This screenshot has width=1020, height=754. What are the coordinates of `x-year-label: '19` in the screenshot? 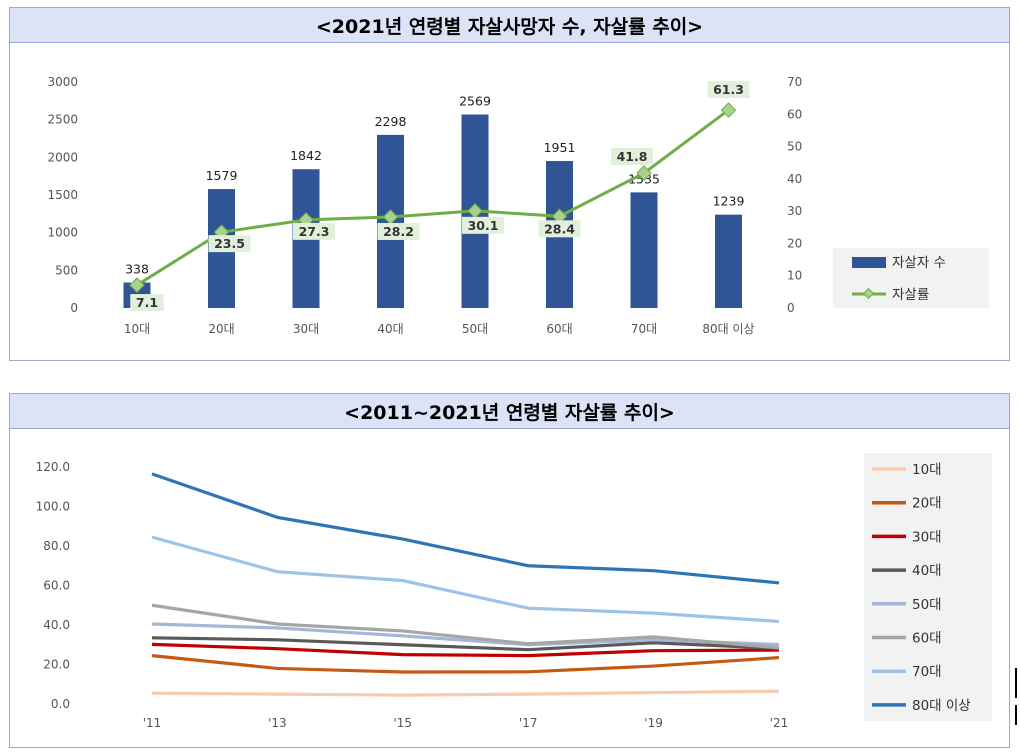 It's located at (653, 723).